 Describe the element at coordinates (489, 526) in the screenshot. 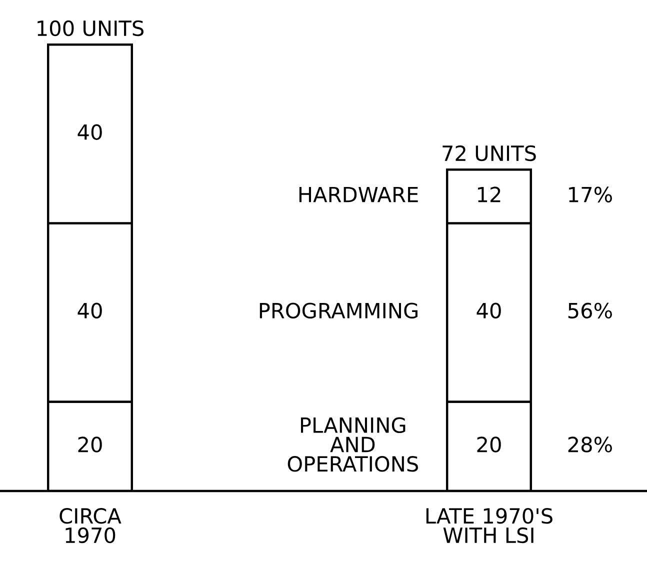

I see `x-tick-label: LATE 1970'S WITH LSI` at that location.